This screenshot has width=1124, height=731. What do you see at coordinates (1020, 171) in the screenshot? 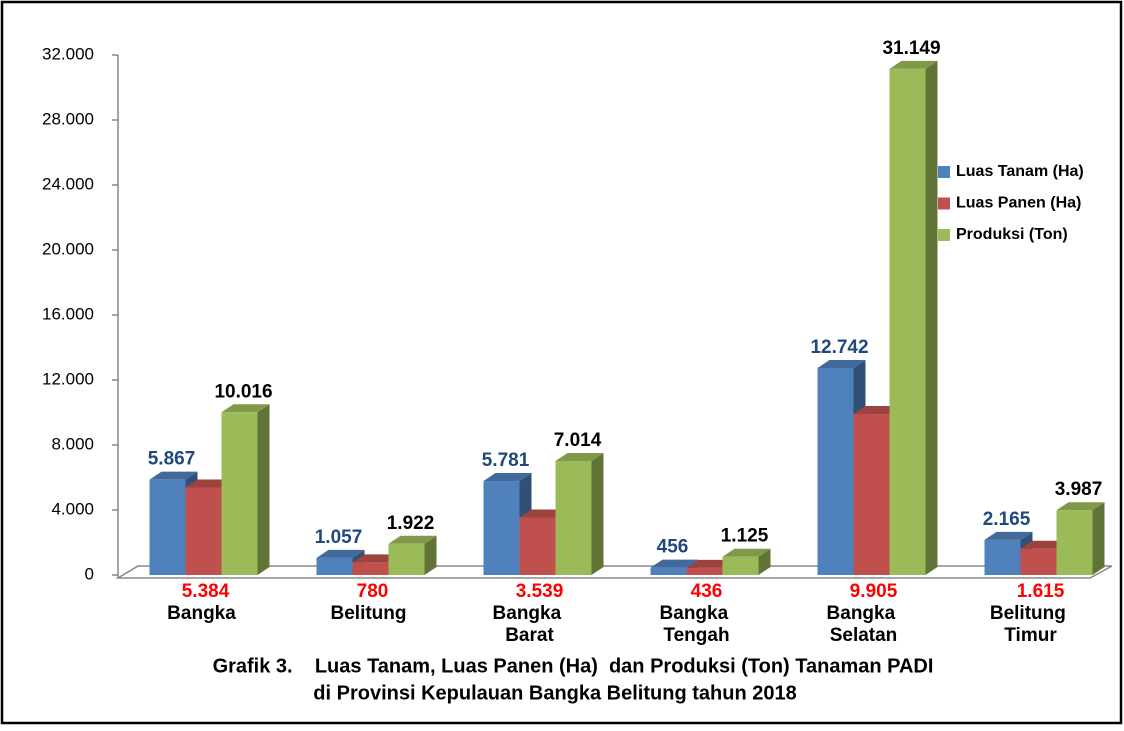
I see `legend-label: Luas Tanam (Ha)` at bounding box center [1020, 171].